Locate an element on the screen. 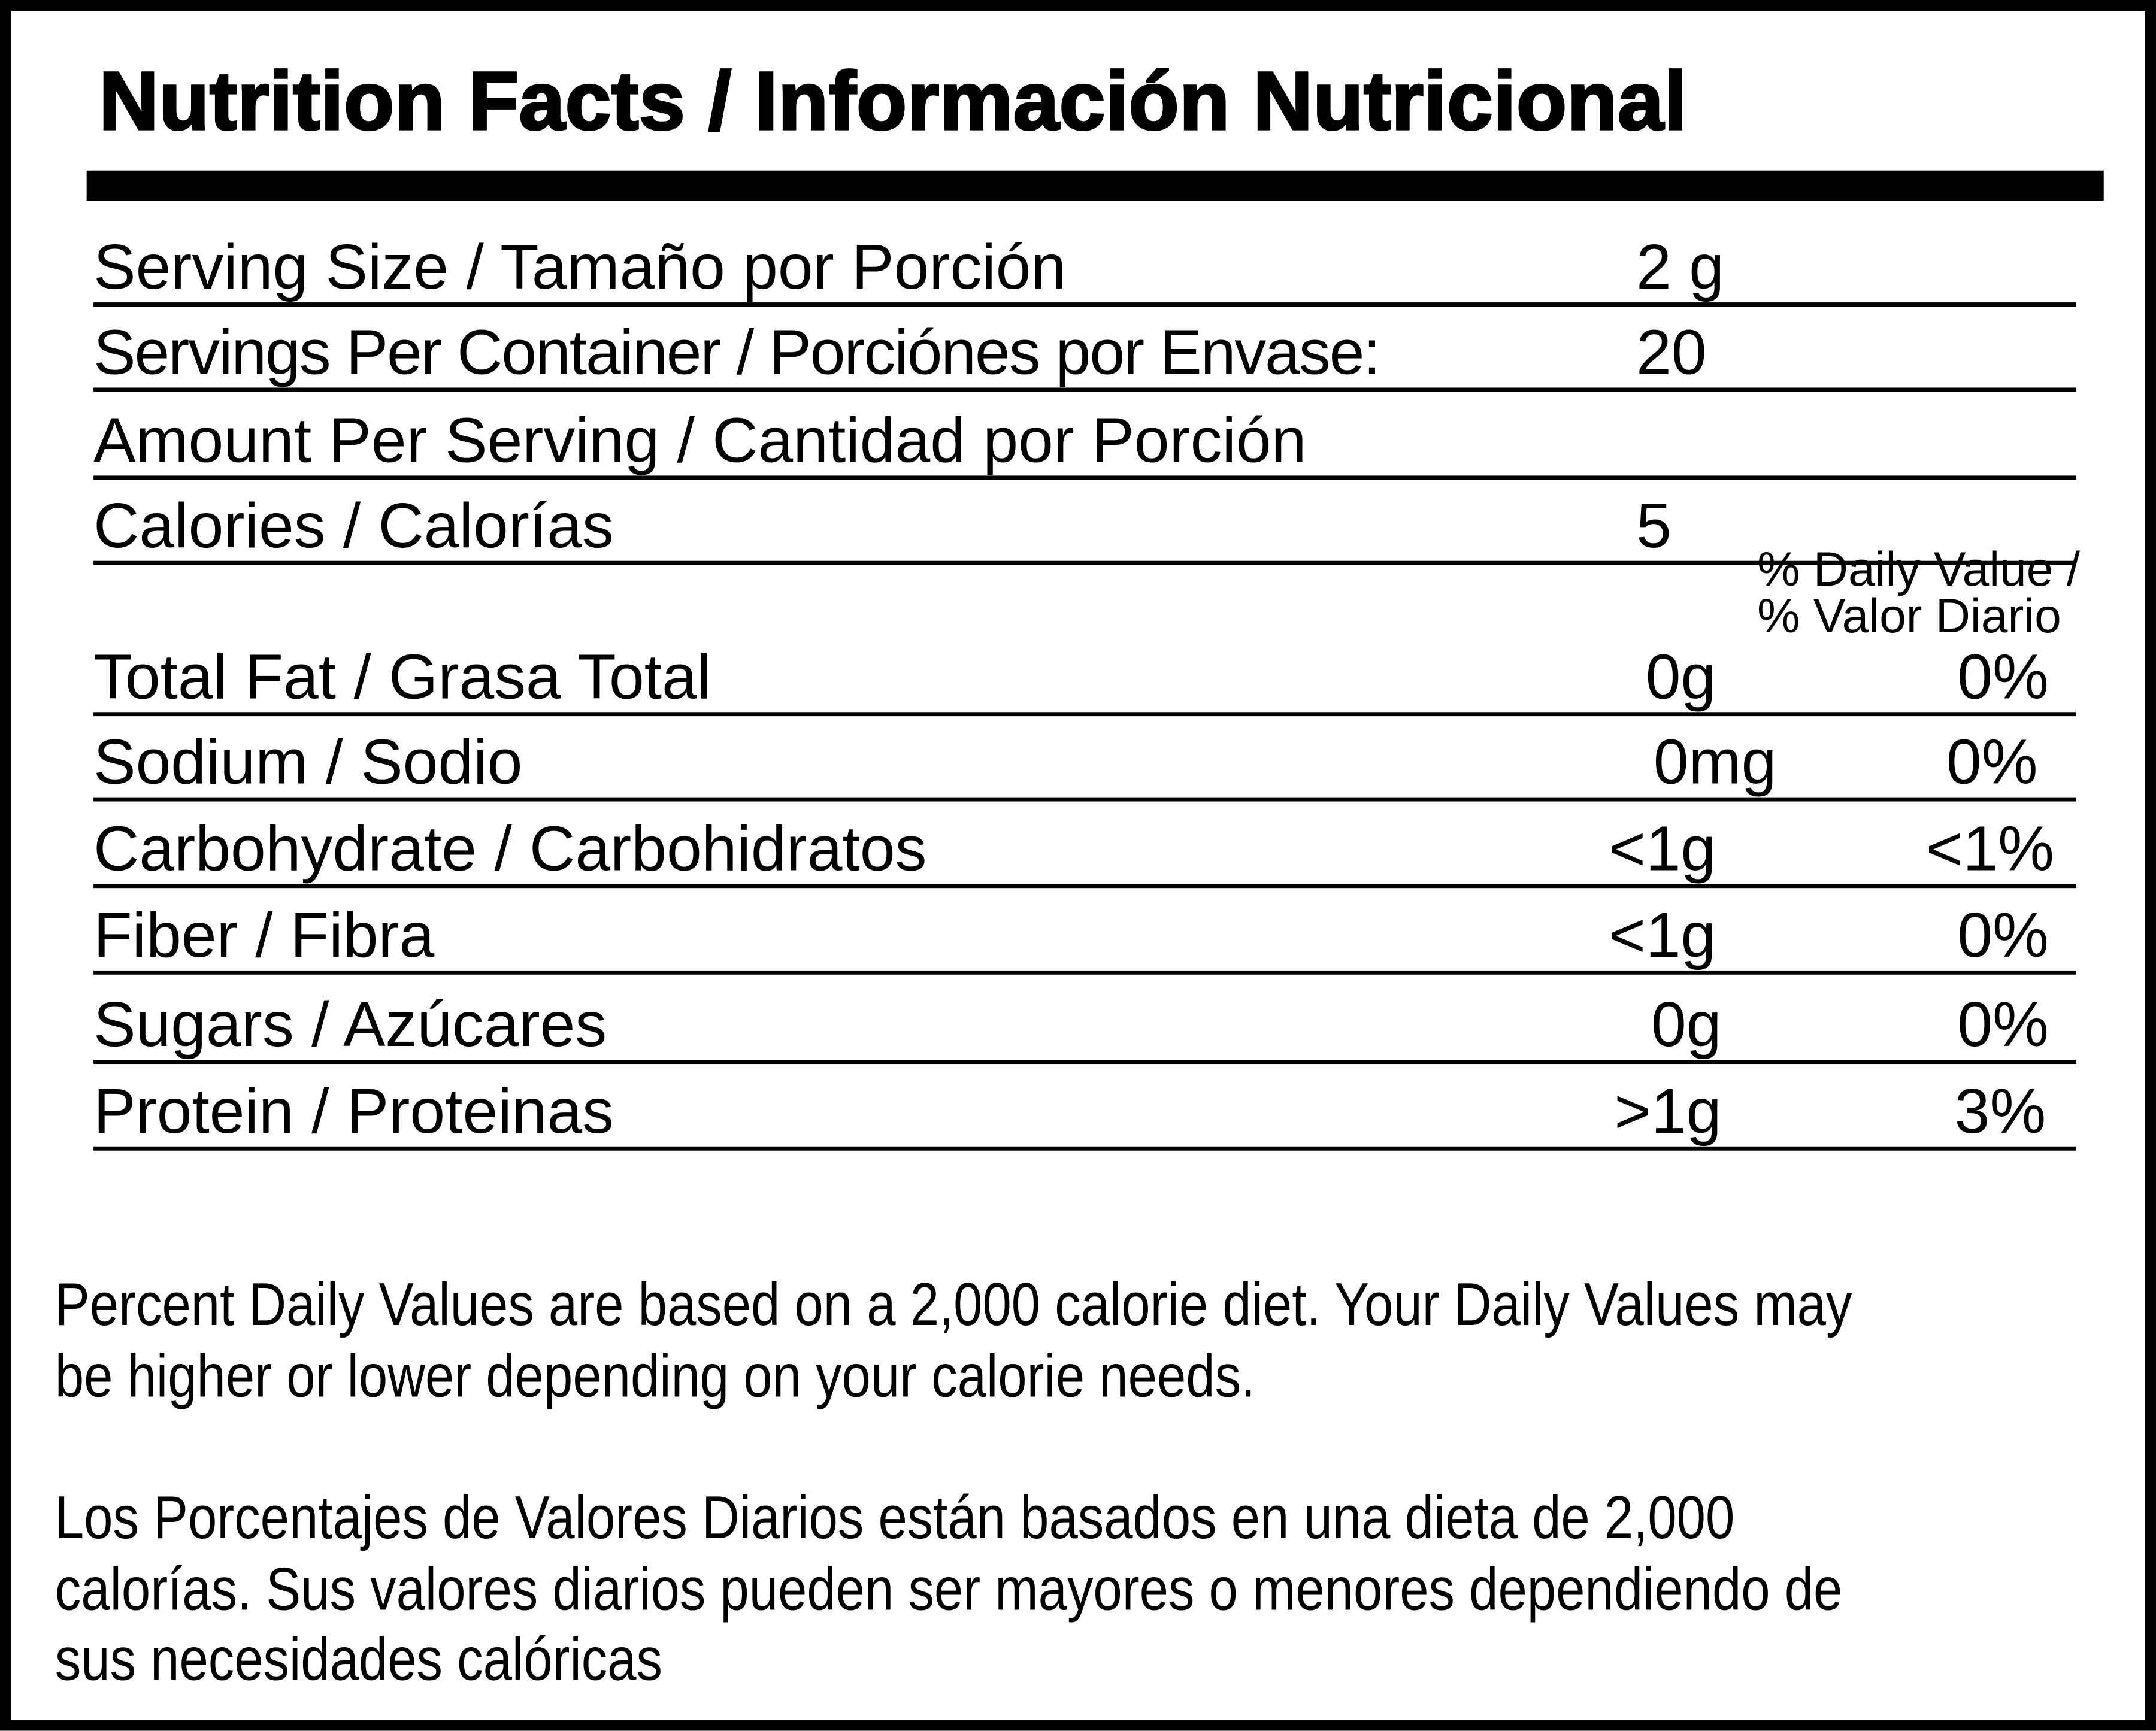 This screenshot has height=1731, width=2156. nutrient-percent: <1% is located at coordinates (1990, 848).